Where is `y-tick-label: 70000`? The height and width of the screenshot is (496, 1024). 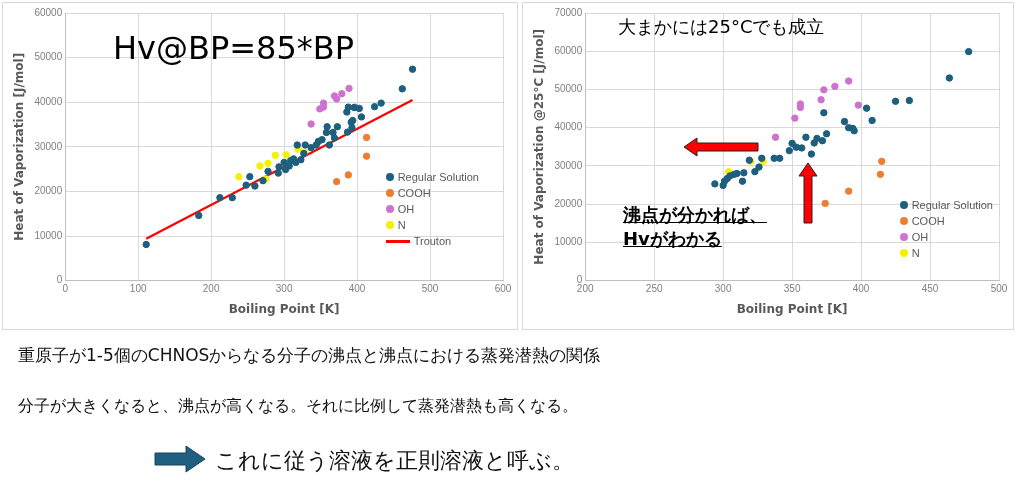 y-tick-label: 70000 is located at coordinates (568, 12).